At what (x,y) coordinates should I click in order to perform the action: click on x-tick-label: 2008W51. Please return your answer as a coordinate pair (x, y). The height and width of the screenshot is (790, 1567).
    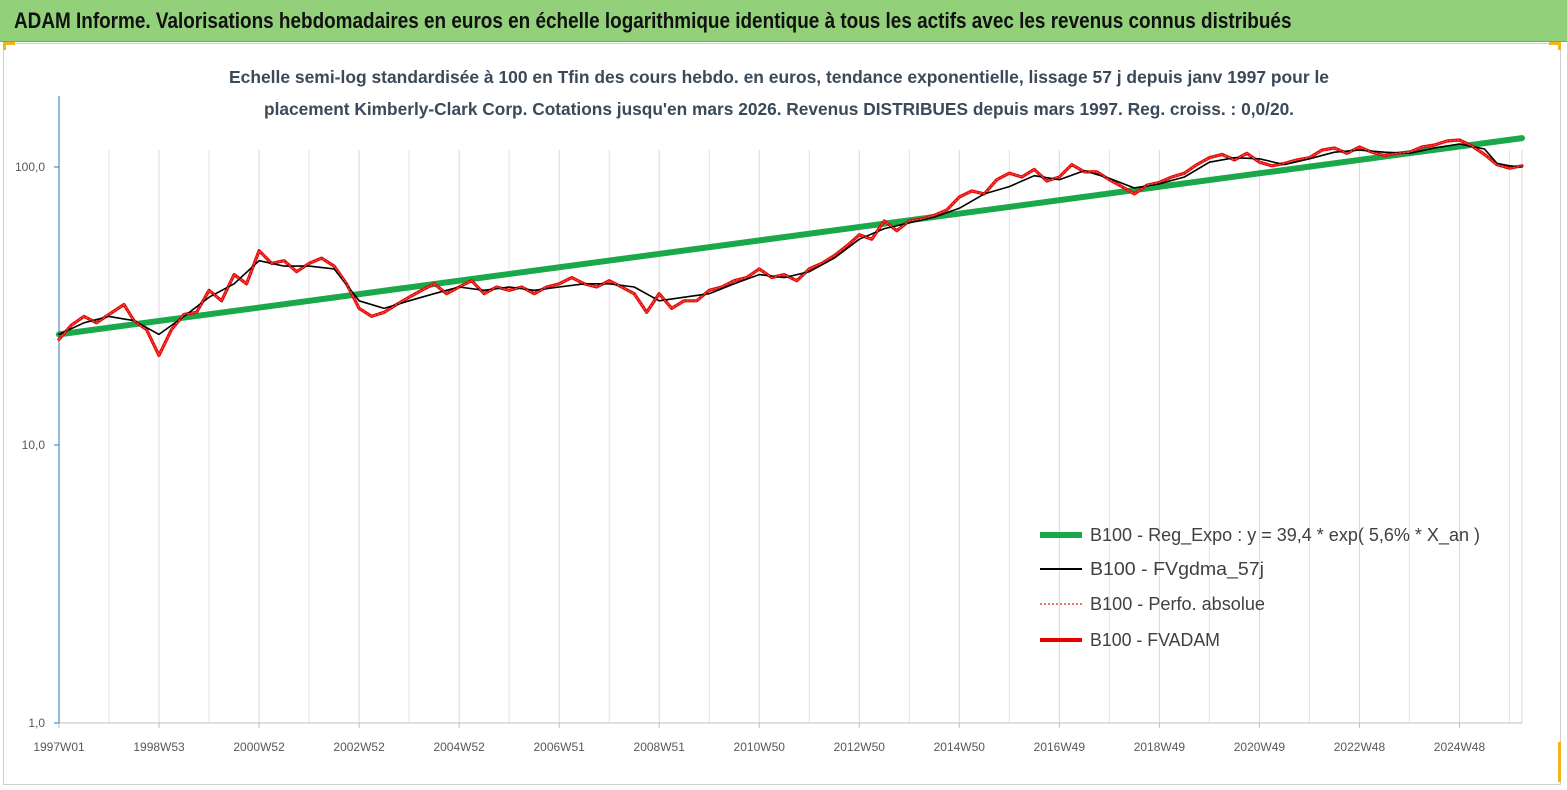
    Looking at the image, I should click on (660, 747).